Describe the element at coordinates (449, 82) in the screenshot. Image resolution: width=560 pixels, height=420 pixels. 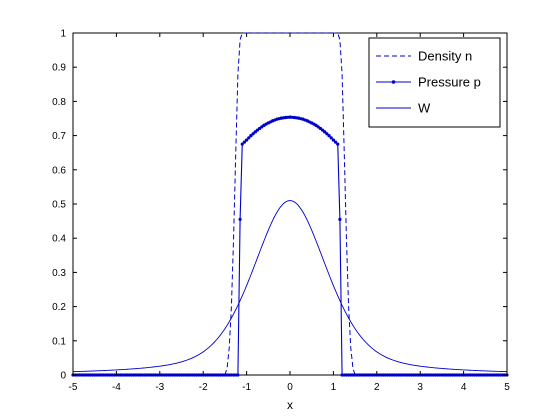
I see `legend-label: Pressure p` at that location.